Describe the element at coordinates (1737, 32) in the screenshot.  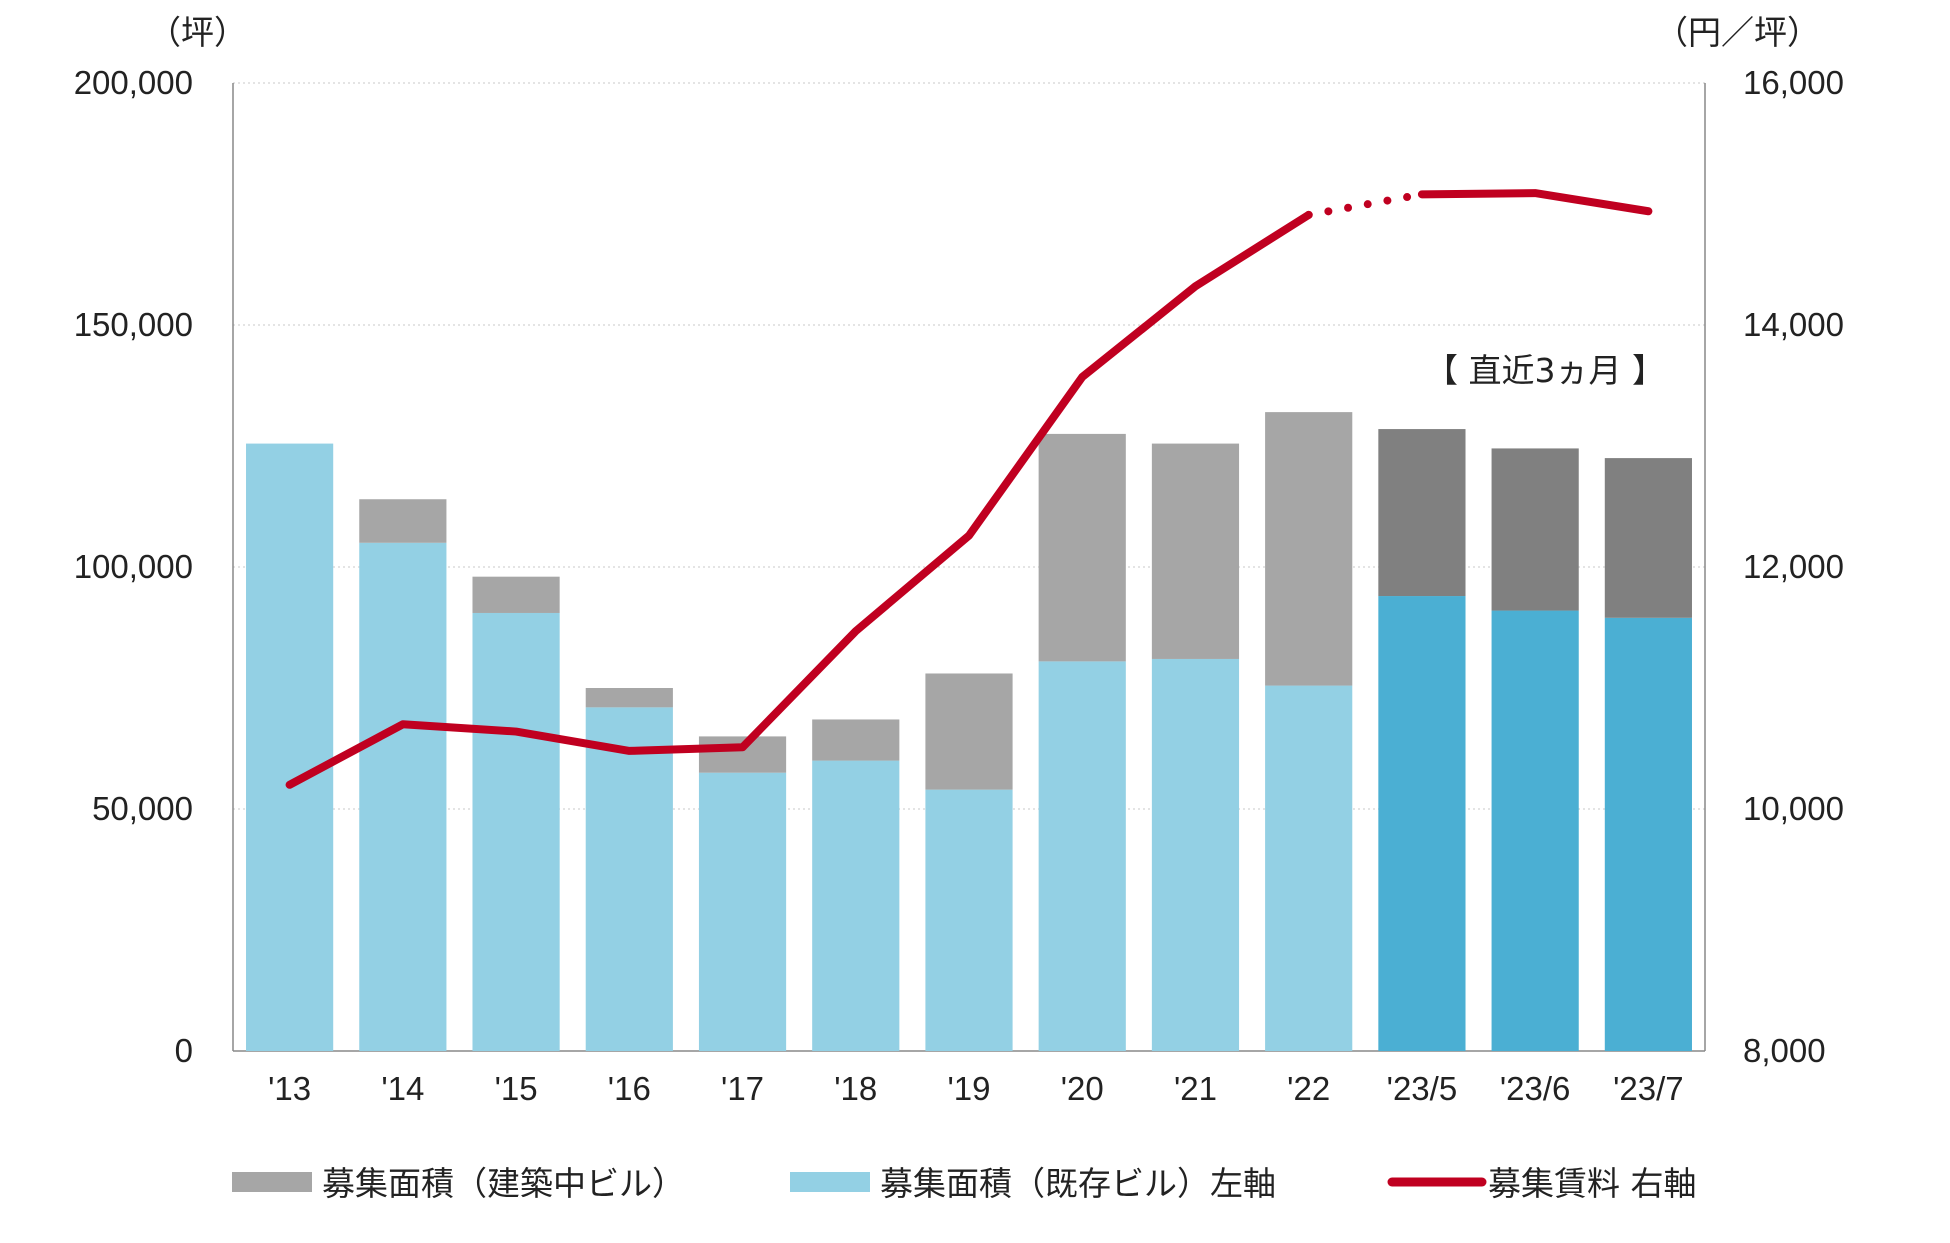
I see `right-axis-unit-label: （円／坪）` at that location.